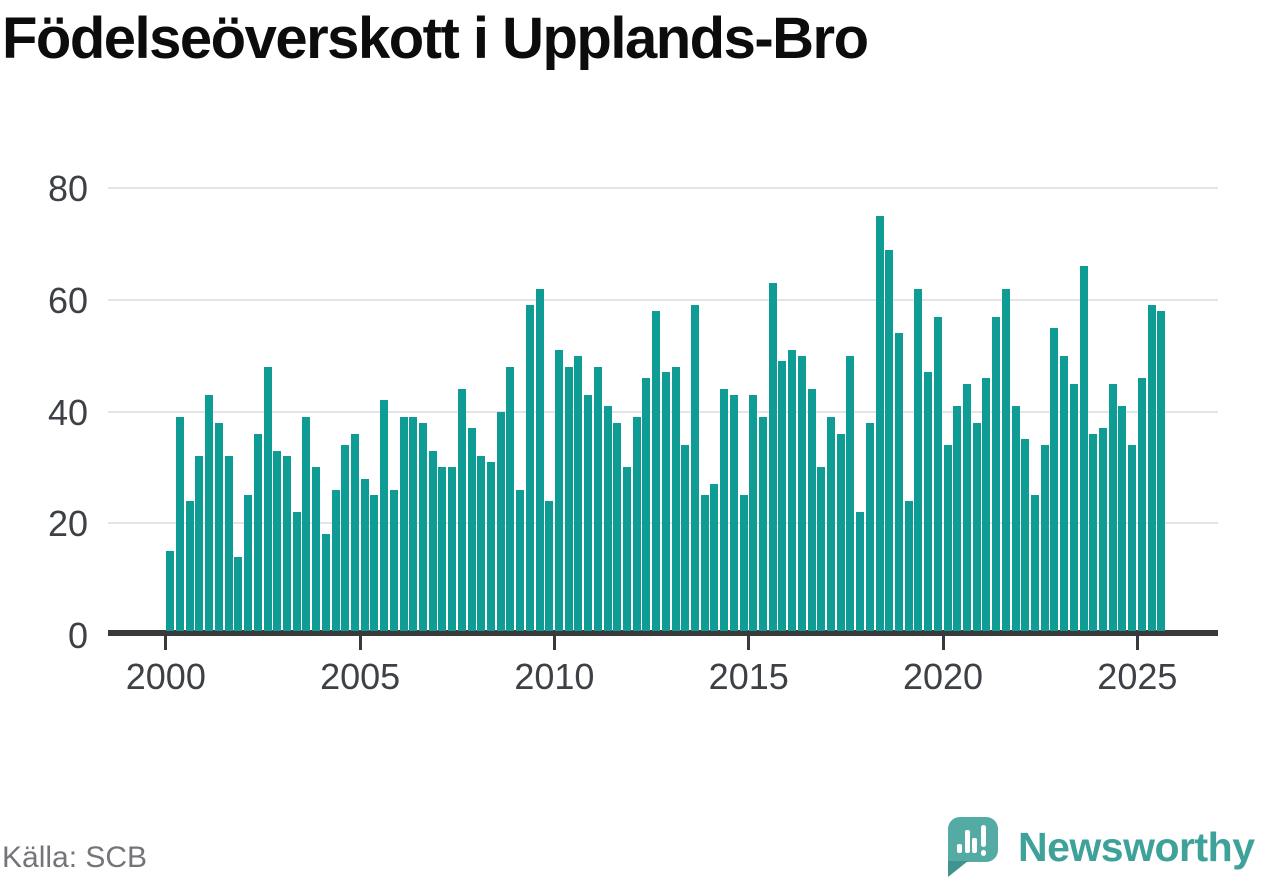  I want to click on y-tick-label-0: 0, so click(77, 635).